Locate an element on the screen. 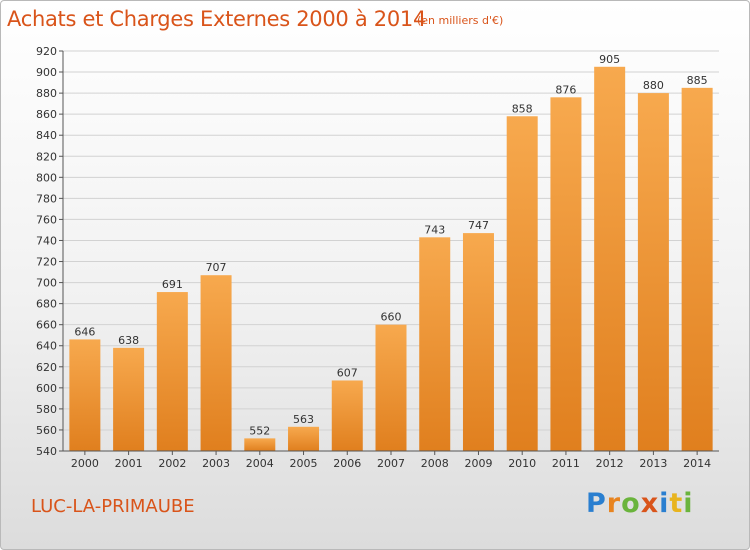  x-tick-label: 2001 is located at coordinates (129, 463).